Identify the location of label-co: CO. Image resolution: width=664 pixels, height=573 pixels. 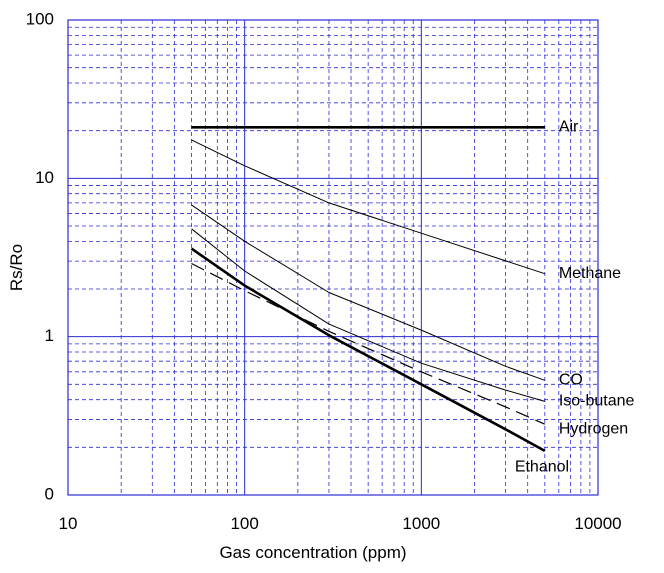
(571, 380).